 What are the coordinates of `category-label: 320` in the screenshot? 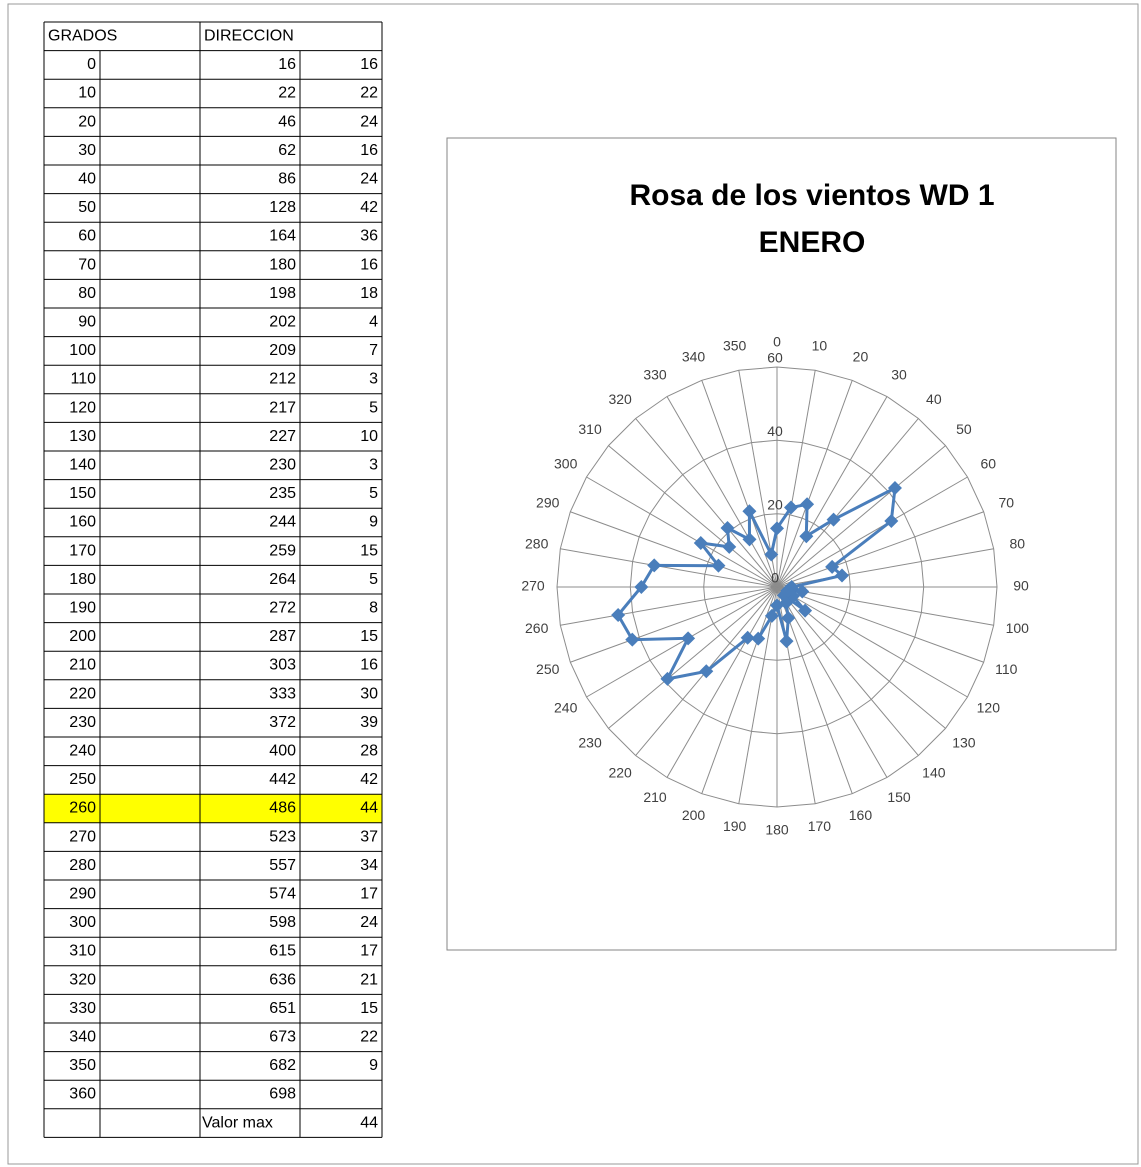 It's located at (620, 399).